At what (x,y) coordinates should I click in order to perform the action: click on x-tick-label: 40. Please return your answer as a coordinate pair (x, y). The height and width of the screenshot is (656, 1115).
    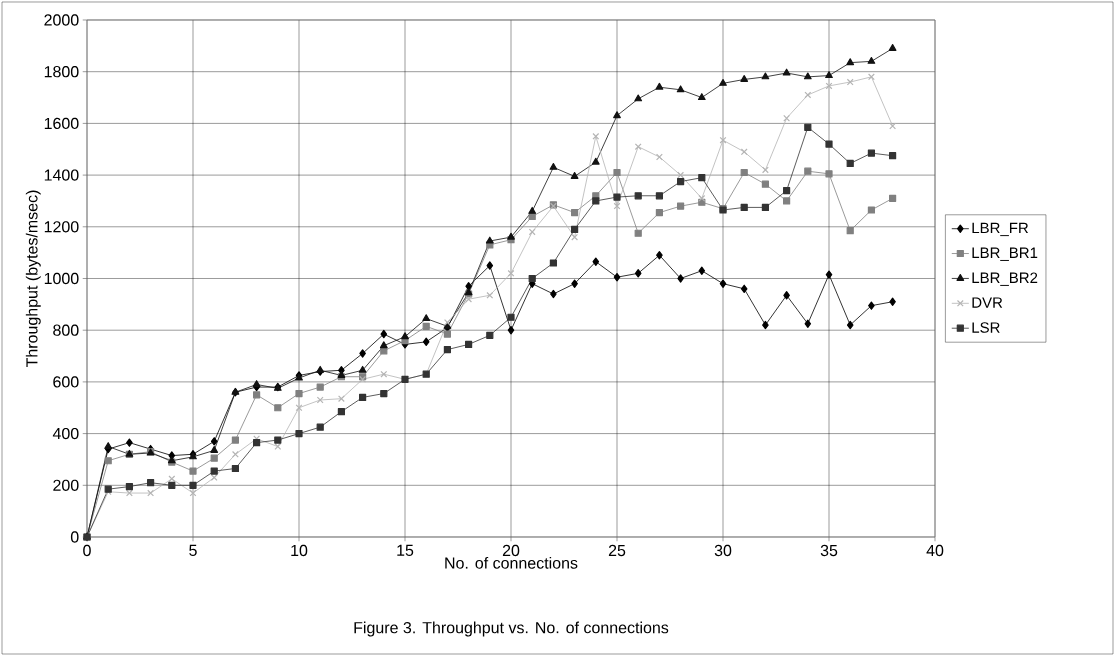
    Looking at the image, I should click on (935, 550).